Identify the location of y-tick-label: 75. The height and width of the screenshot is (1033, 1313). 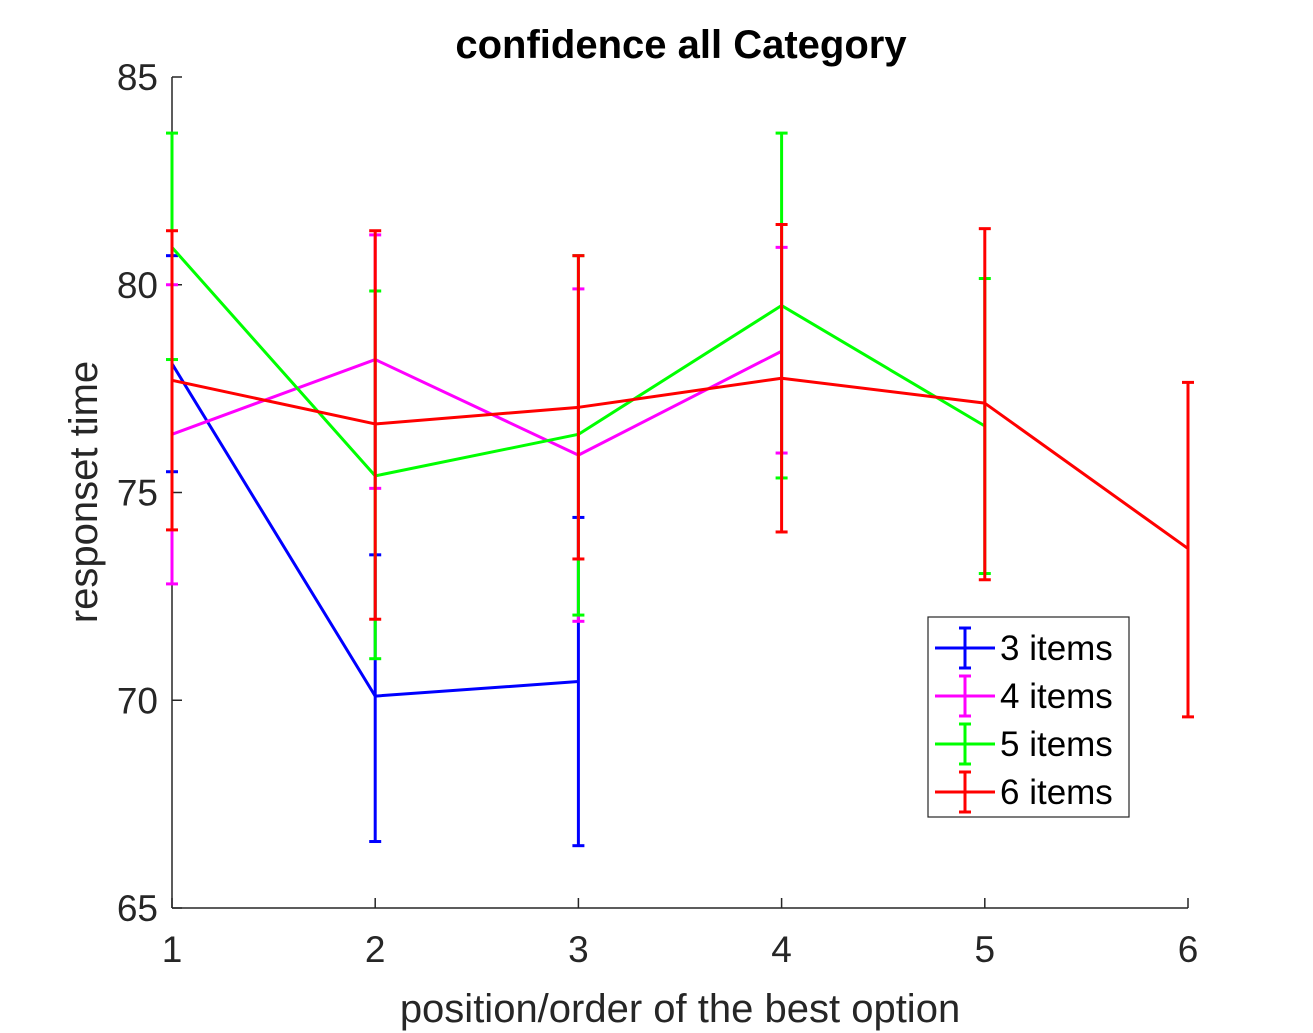
(137, 493).